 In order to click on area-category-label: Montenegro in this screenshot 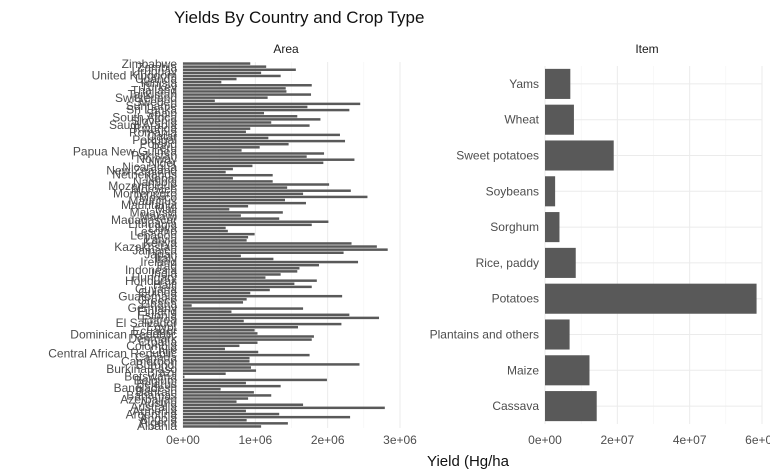, I will do `click(145, 194)`.